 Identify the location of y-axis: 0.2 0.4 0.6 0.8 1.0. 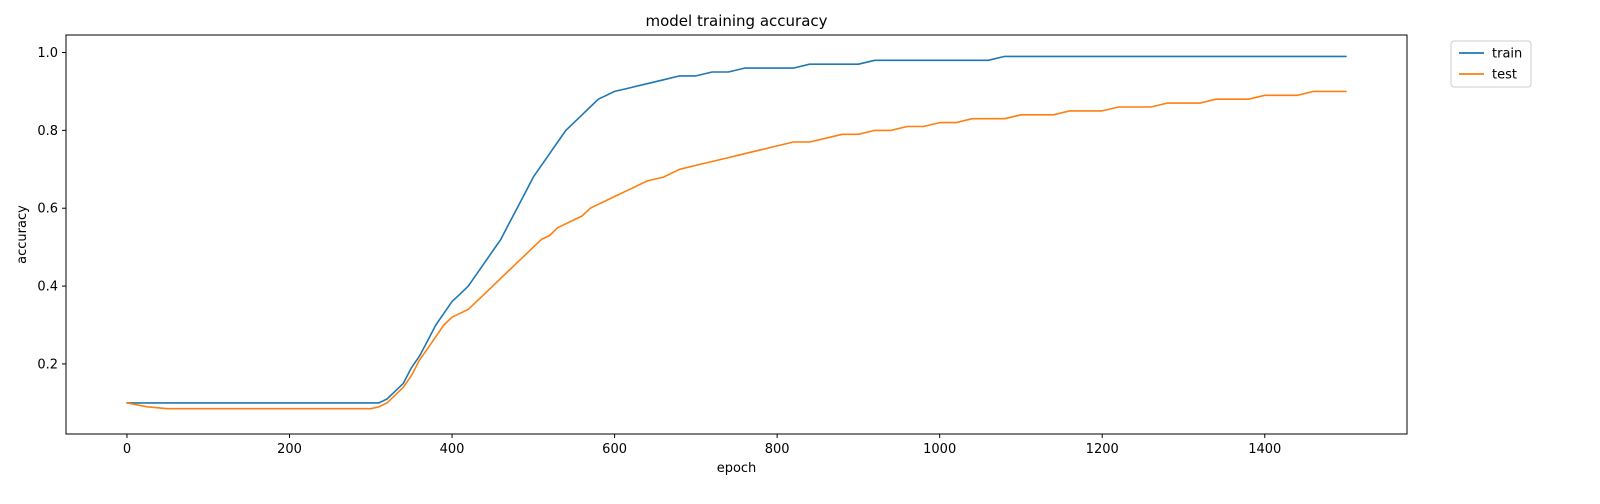
(51, 209).